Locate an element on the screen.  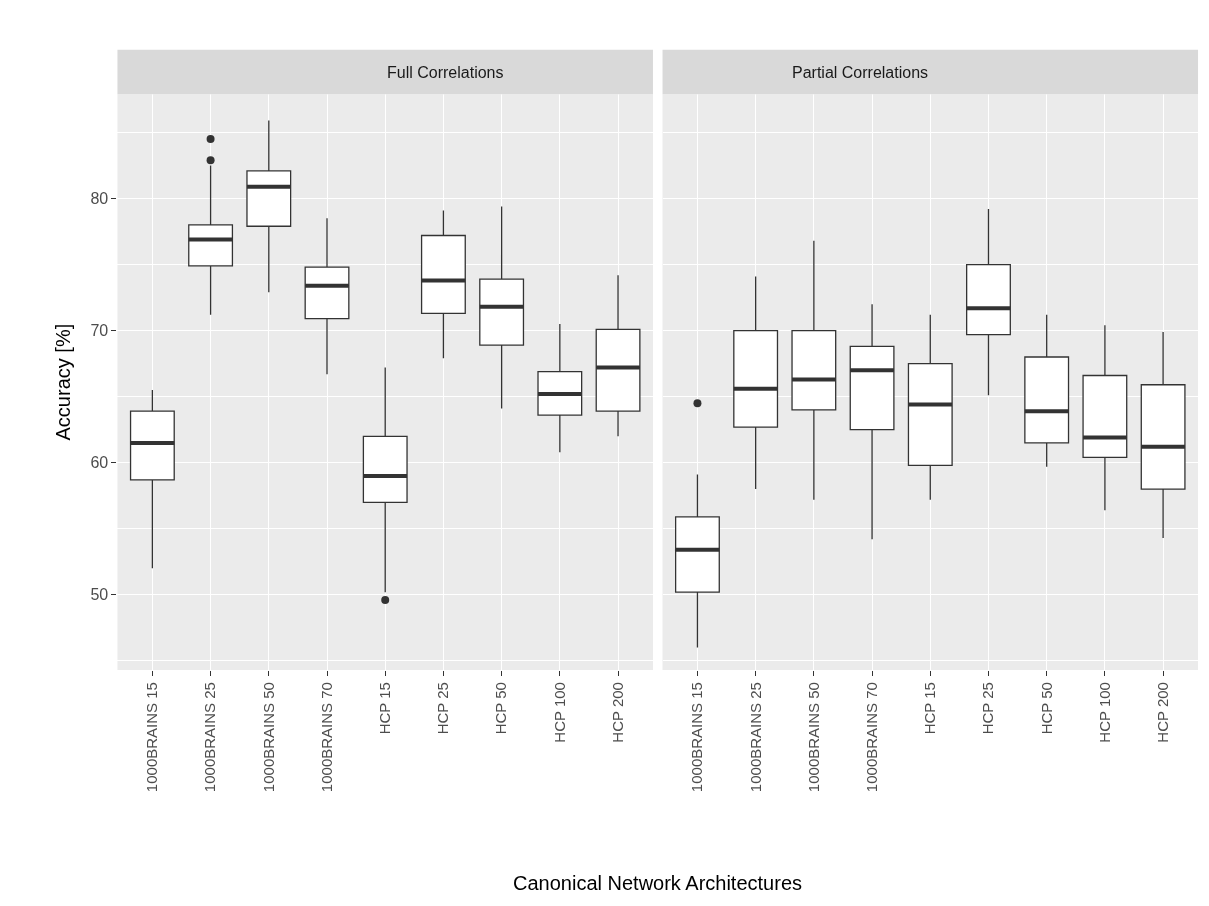
y-tick-label: 80 is located at coordinates (99, 199).